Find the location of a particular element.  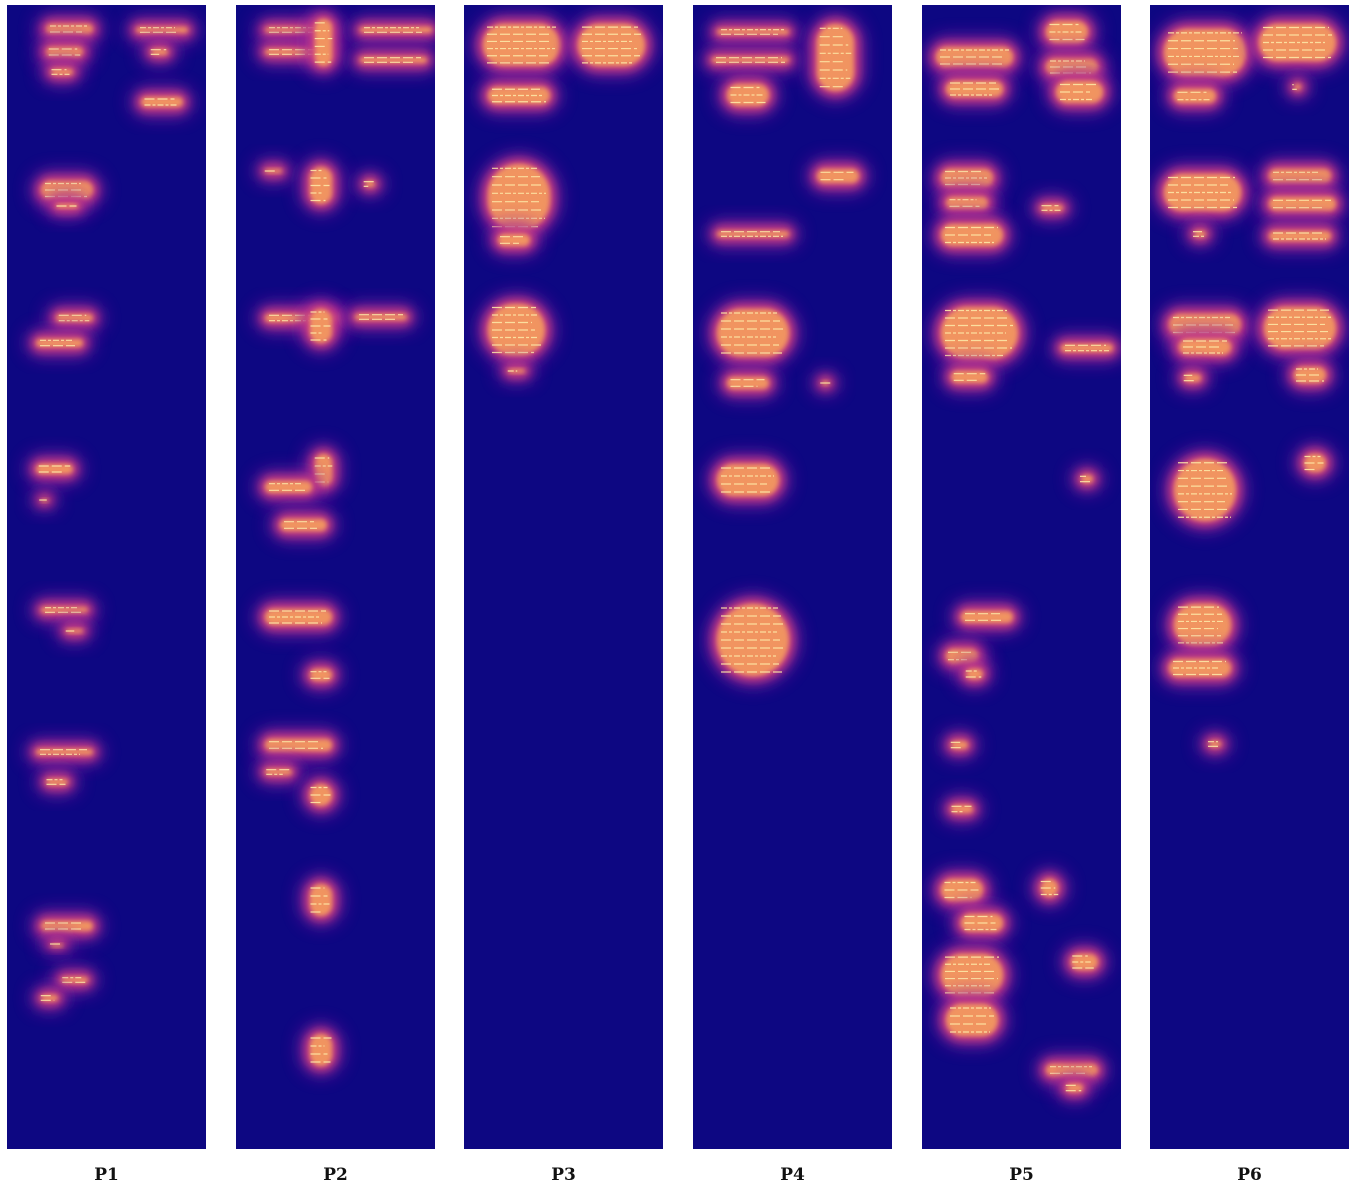

heatmap-panel-p1 is located at coordinates (106, 577).